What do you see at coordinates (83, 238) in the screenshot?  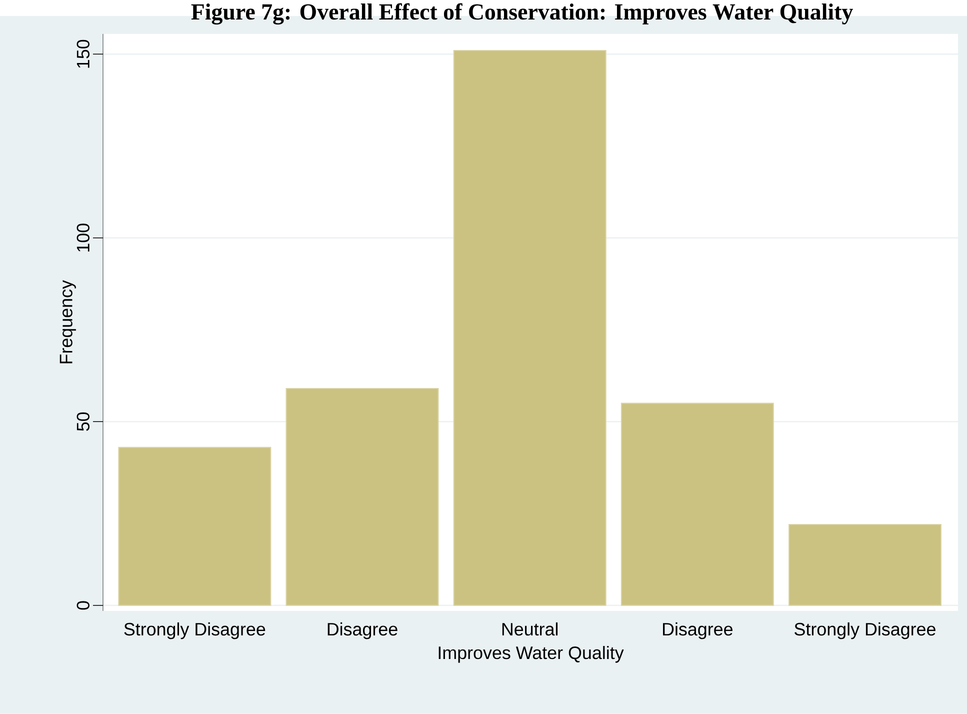 I see `y-tick-label: 100` at bounding box center [83, 238].